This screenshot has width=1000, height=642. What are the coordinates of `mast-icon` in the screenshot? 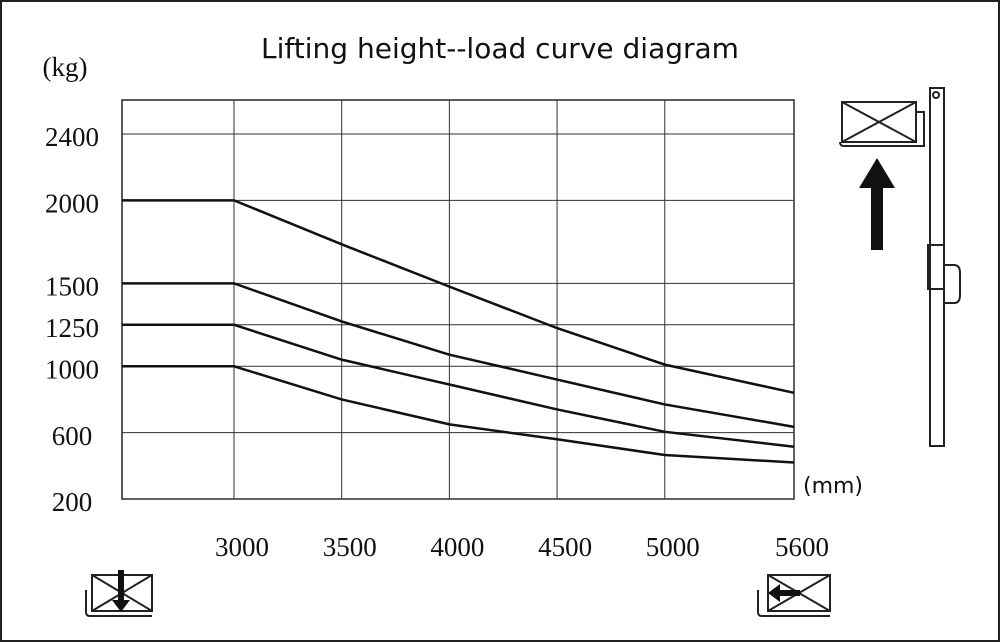 It's located at (900, 267).